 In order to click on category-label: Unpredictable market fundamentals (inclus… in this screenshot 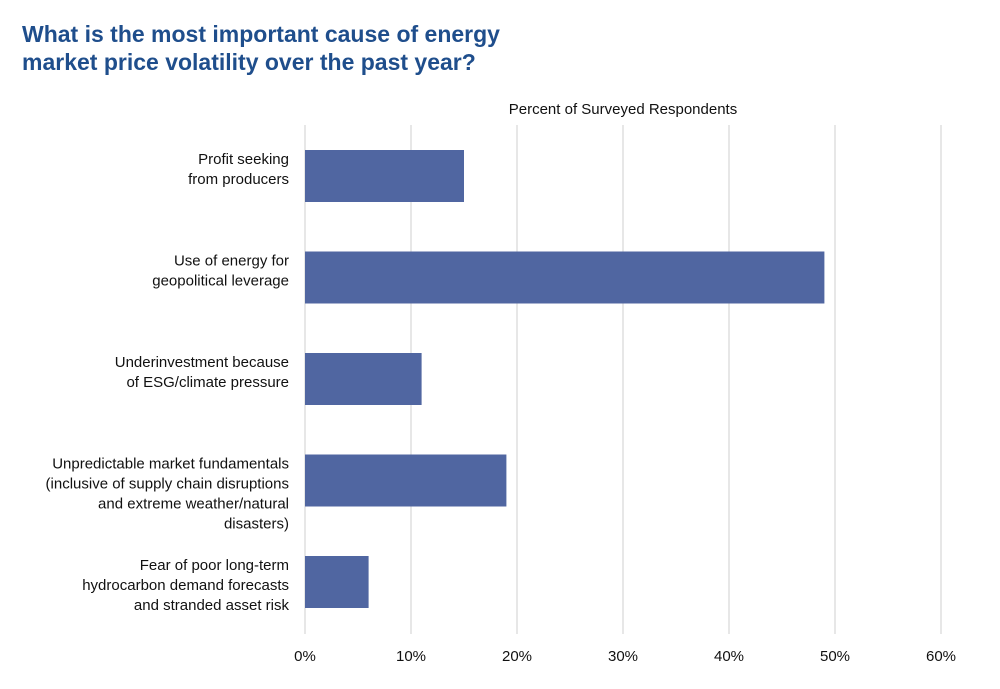, I will do `click(167, 494)`.